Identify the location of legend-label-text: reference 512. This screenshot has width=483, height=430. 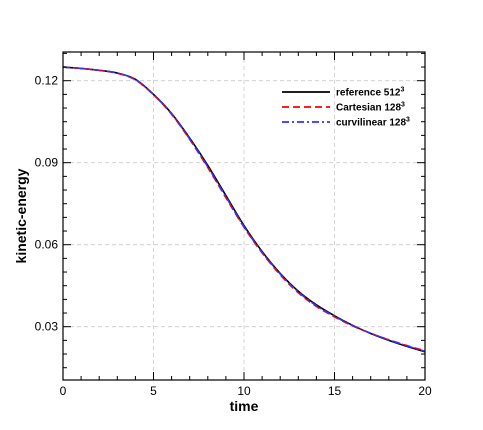
(368, 93).